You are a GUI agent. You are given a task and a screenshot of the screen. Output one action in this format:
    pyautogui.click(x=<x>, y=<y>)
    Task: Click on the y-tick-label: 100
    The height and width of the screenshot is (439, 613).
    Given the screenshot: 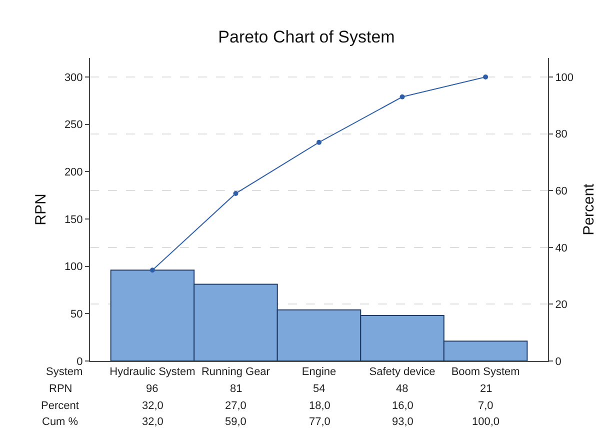 What is the action you would take?
    pyautogui.click(x=73, y=267)
    